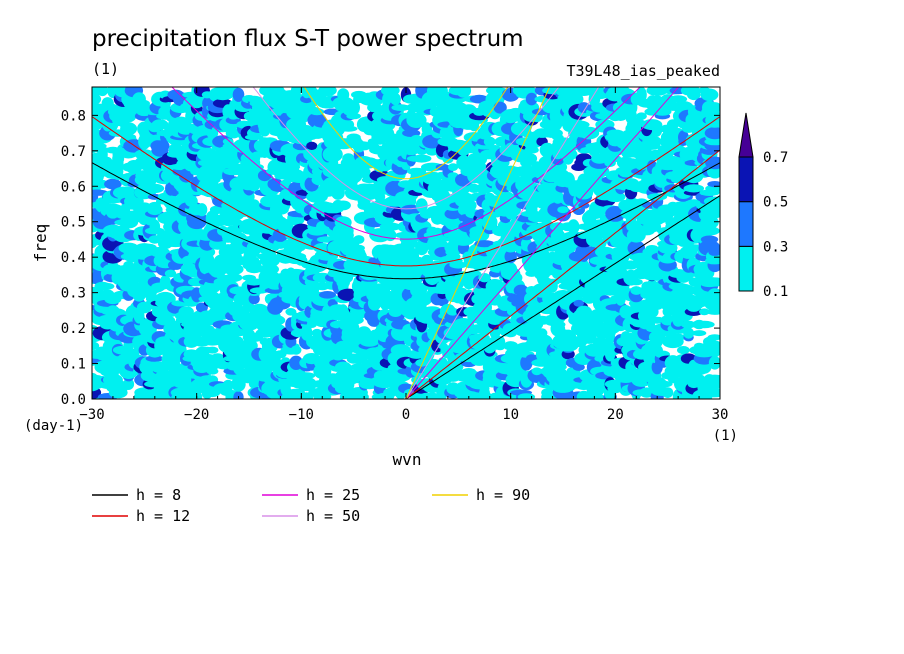 The image size is (904, 654). What do you see at coordinates (615, 415) in the screenshot?
I see `x-tick-label: 20` at bounding box center [615, 415].